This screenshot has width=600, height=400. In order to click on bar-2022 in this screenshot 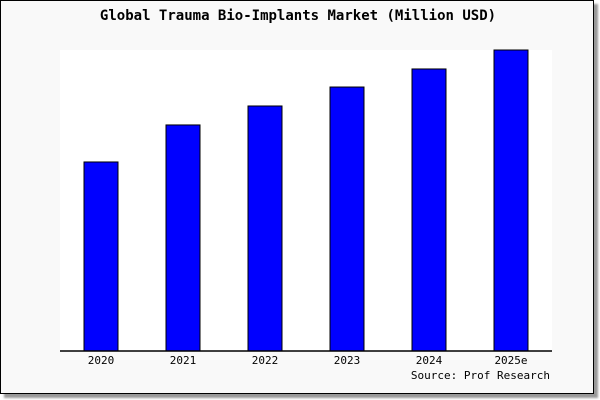, I will do `click(265, 228)`.